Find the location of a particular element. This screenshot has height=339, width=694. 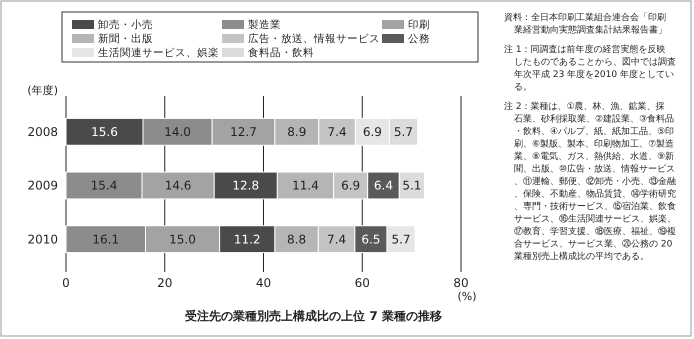

x-axis-title: (%) is located at coordinates (467, 296).